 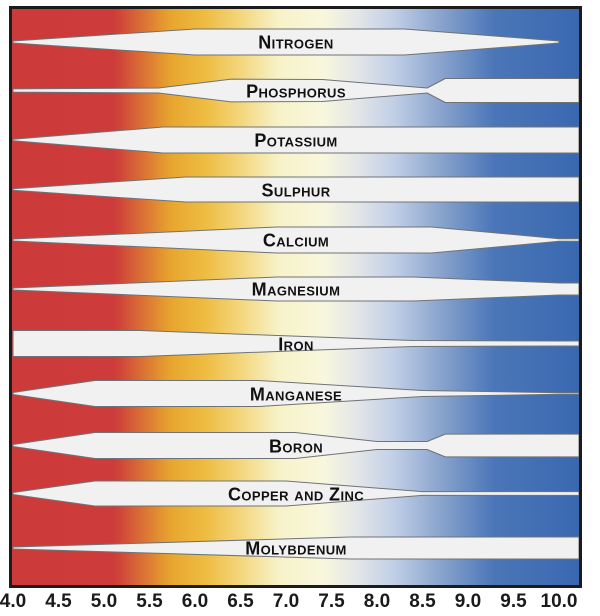 I want to click on x-tick-label-9.5: 9.5, so click(x=513, y=601).